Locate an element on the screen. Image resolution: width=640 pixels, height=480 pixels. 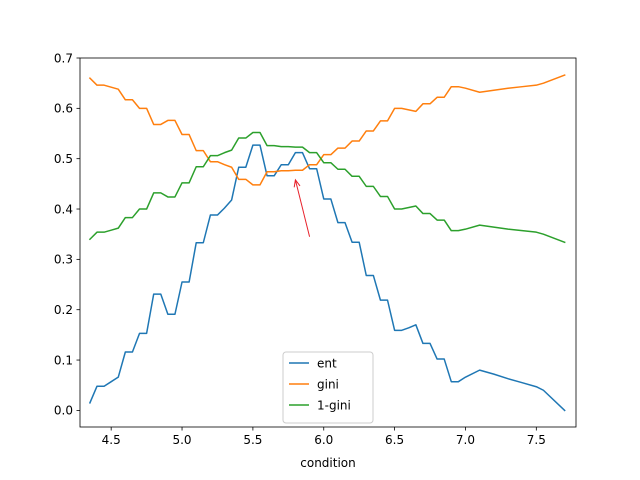
x-tick-label: 7.0 is located at coordinates (465, 440).